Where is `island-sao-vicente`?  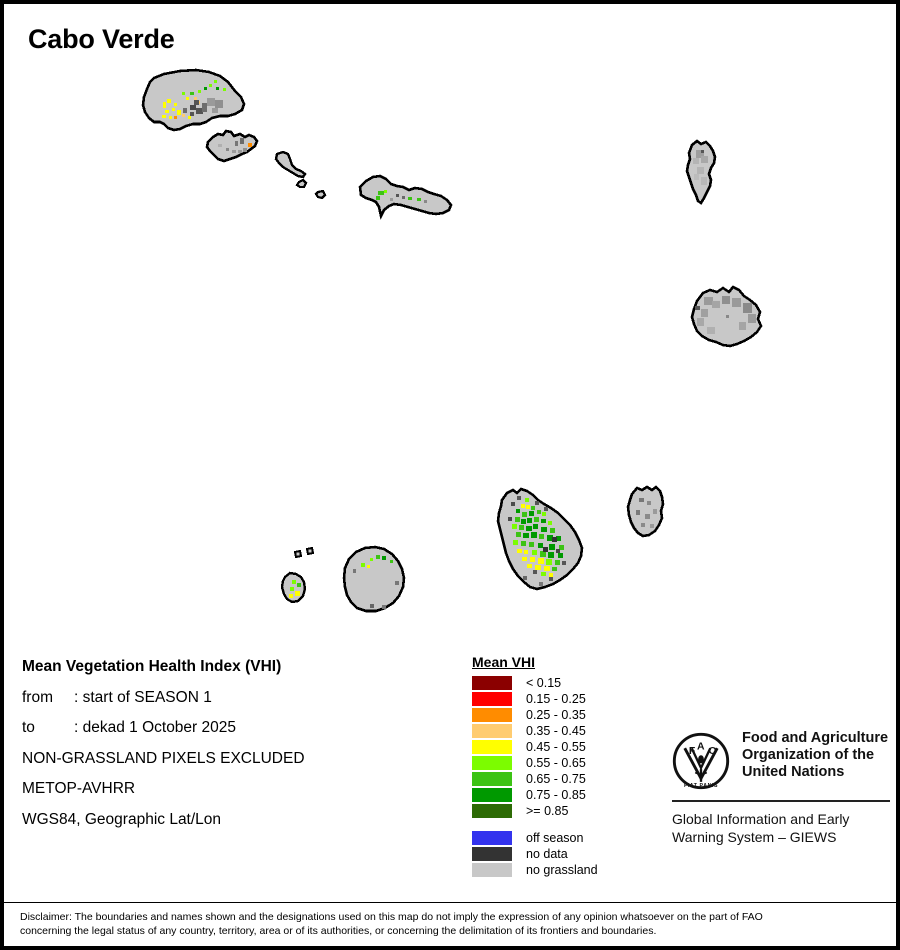
island-sao-vicente is located at coordinates (232, 146).